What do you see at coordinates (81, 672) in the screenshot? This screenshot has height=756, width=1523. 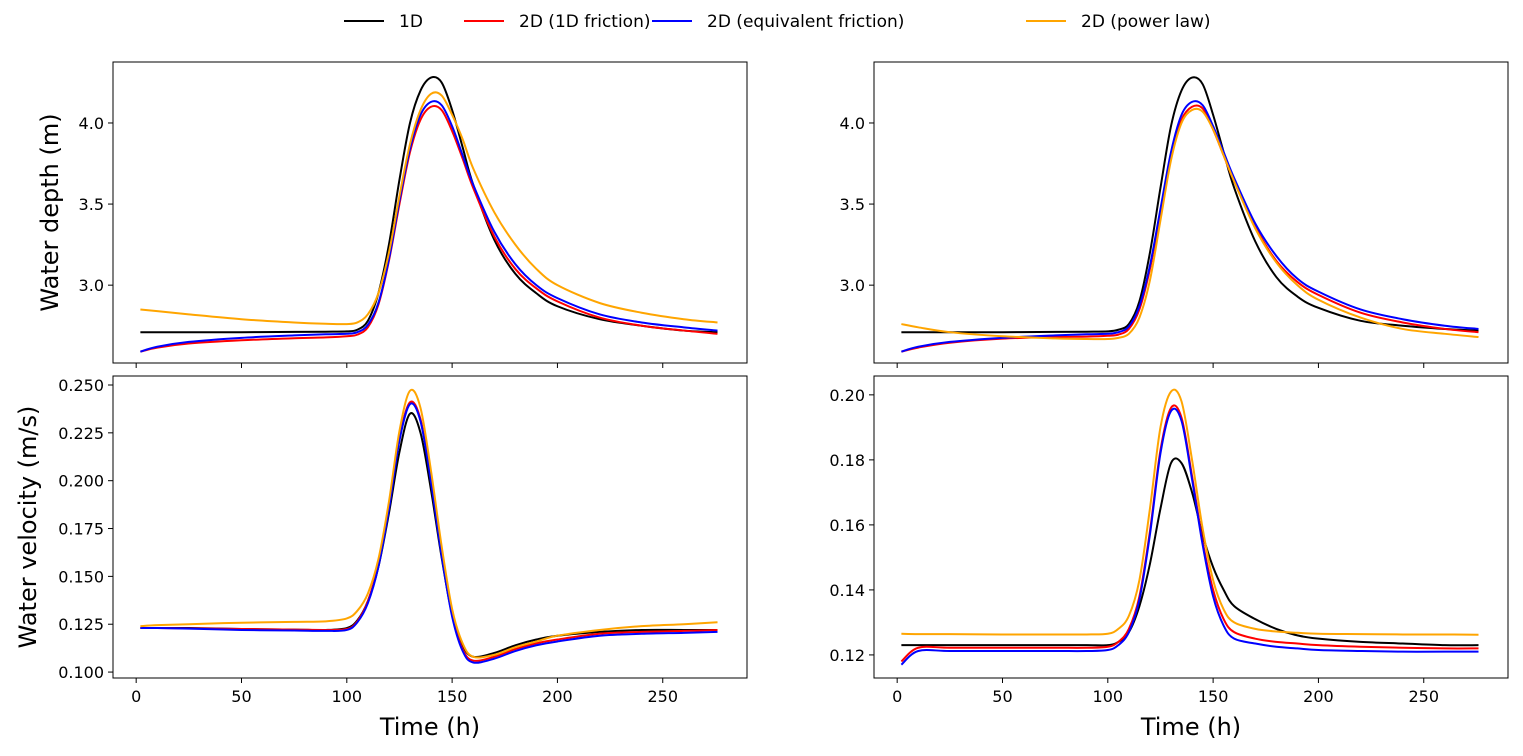 I see `y-tick-label: 0.100` at bounding box center [81, 672].